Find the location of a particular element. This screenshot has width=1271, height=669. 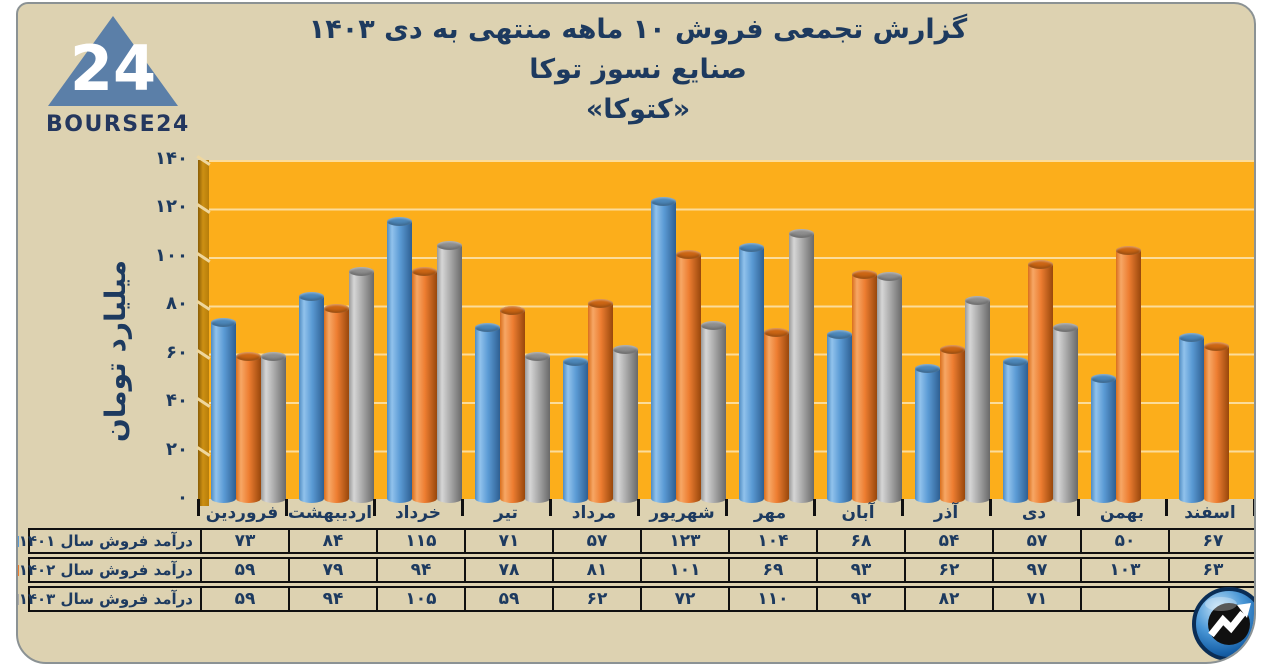

table-value-cell: ۸۴ is located at coordinates (332, 541).